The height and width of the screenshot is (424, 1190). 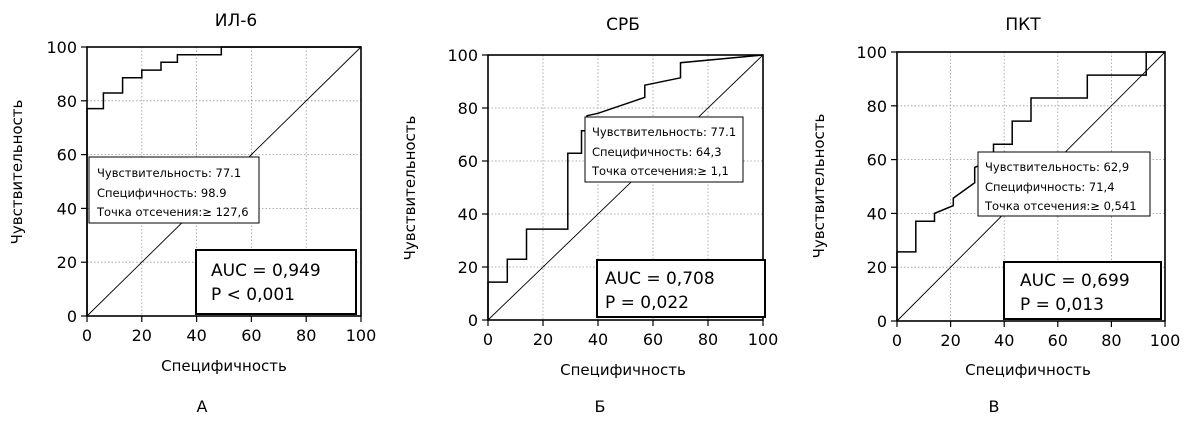 I want to click on cutoff-specificity: Специфичность: 98.9, so click(x=162, y=193).